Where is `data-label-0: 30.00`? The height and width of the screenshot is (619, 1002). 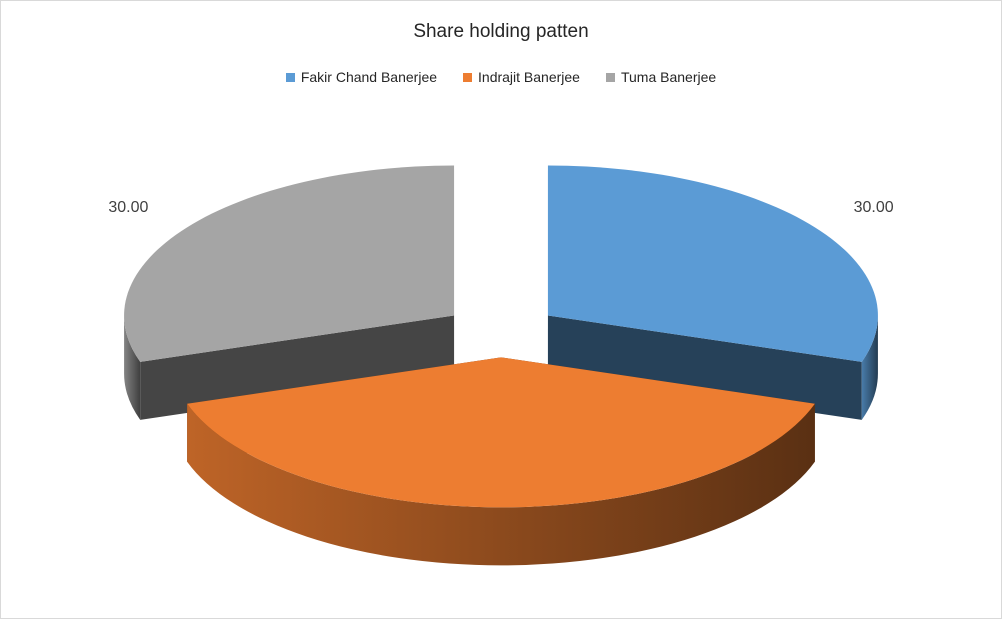 data-label-0: 30.00 is located at coordinates (874, 207).